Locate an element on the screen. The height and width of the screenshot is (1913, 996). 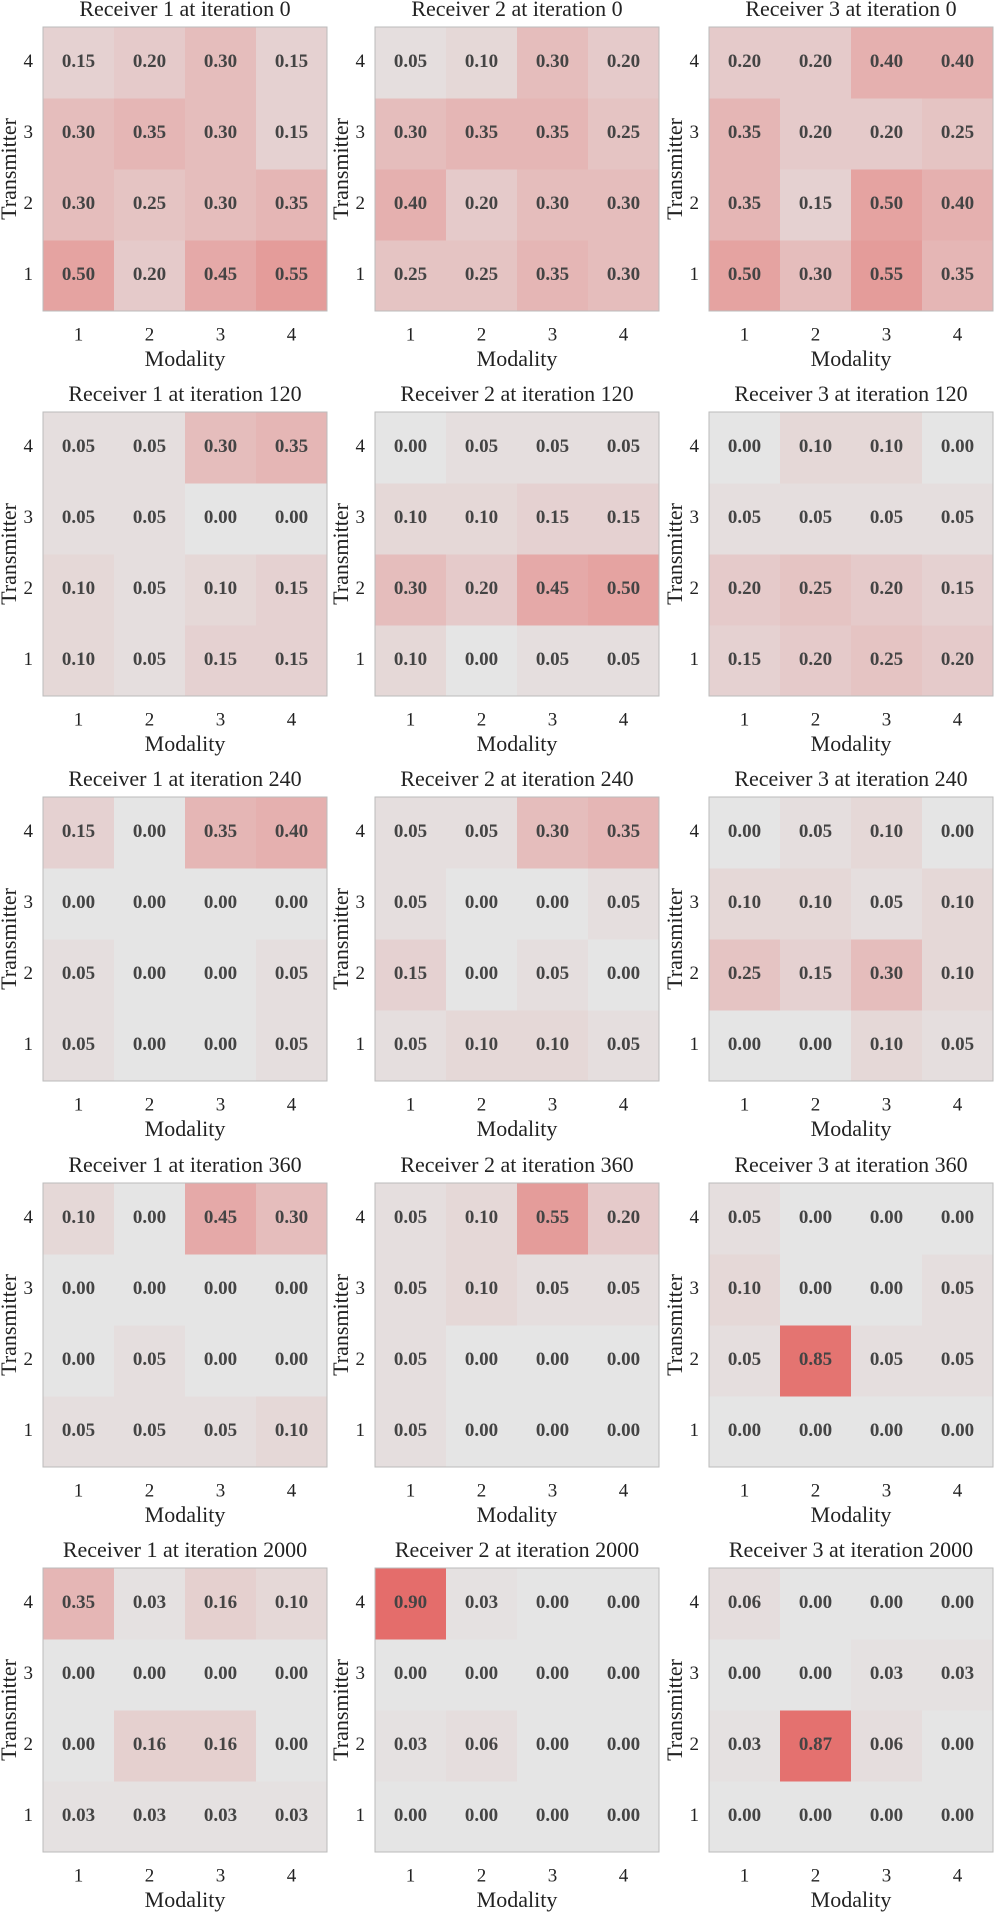
cell-label: 0.90 is located at coordinates (410, 1602).